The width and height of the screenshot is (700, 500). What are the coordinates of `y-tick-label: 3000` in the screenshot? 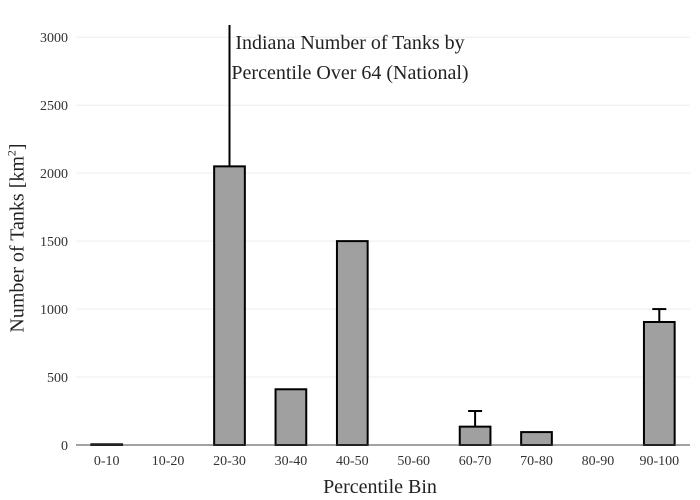 It's located at (54, 38).